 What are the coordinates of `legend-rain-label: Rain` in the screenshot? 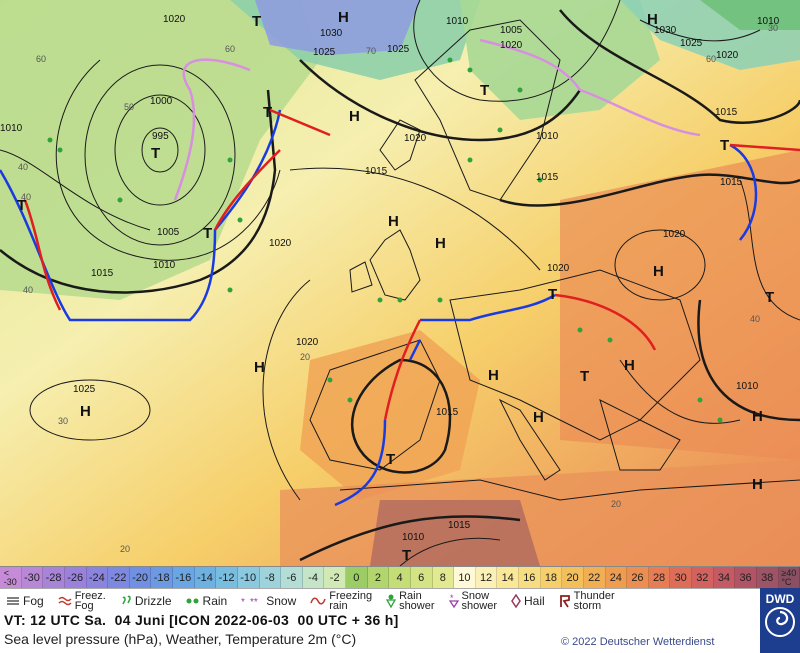 It's located at (215, 601).